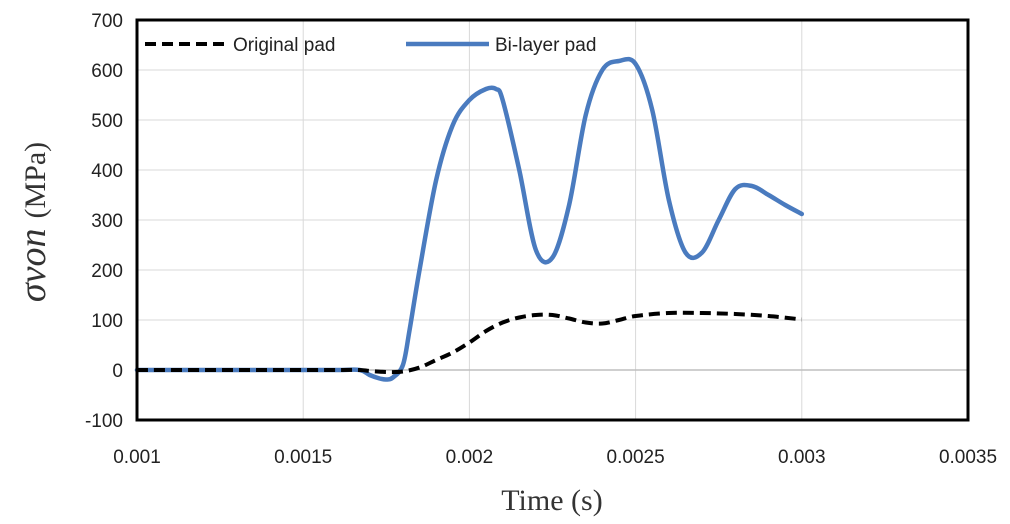  What do you see at coordinates (802, 457) in the screenshot?
I see `x-tick-label: 0.003` at bounding box center [802, 457].